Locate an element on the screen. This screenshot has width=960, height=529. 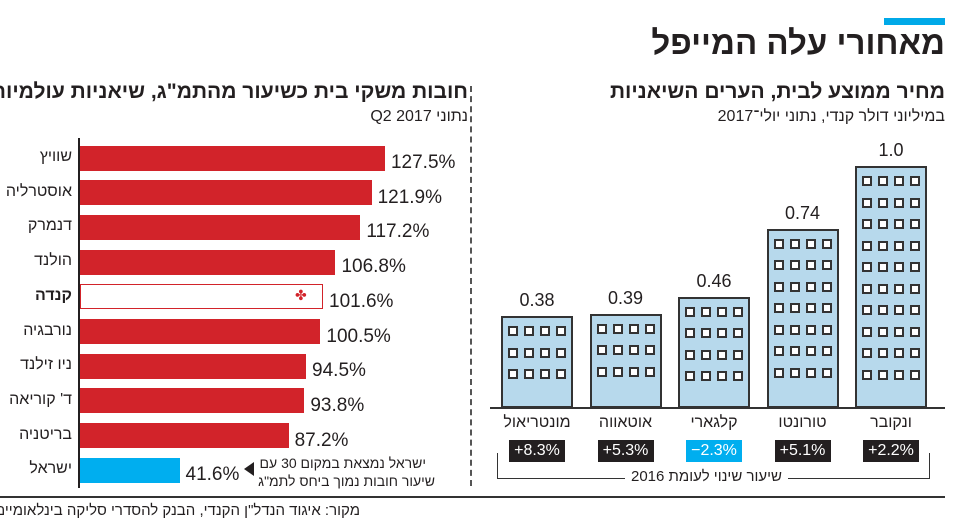
bar-value-label: 127.5% is located at coordinates (423, 162).